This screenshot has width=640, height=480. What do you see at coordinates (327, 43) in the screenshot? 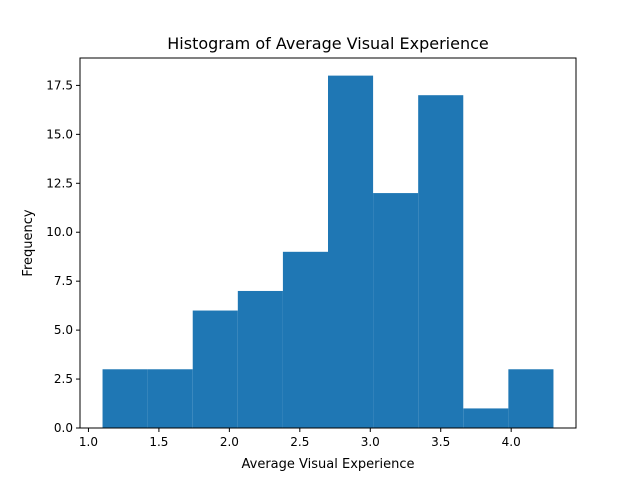
I see `chart-title: Histogram of Average Visual Experience` at bounding box center [327, 43].